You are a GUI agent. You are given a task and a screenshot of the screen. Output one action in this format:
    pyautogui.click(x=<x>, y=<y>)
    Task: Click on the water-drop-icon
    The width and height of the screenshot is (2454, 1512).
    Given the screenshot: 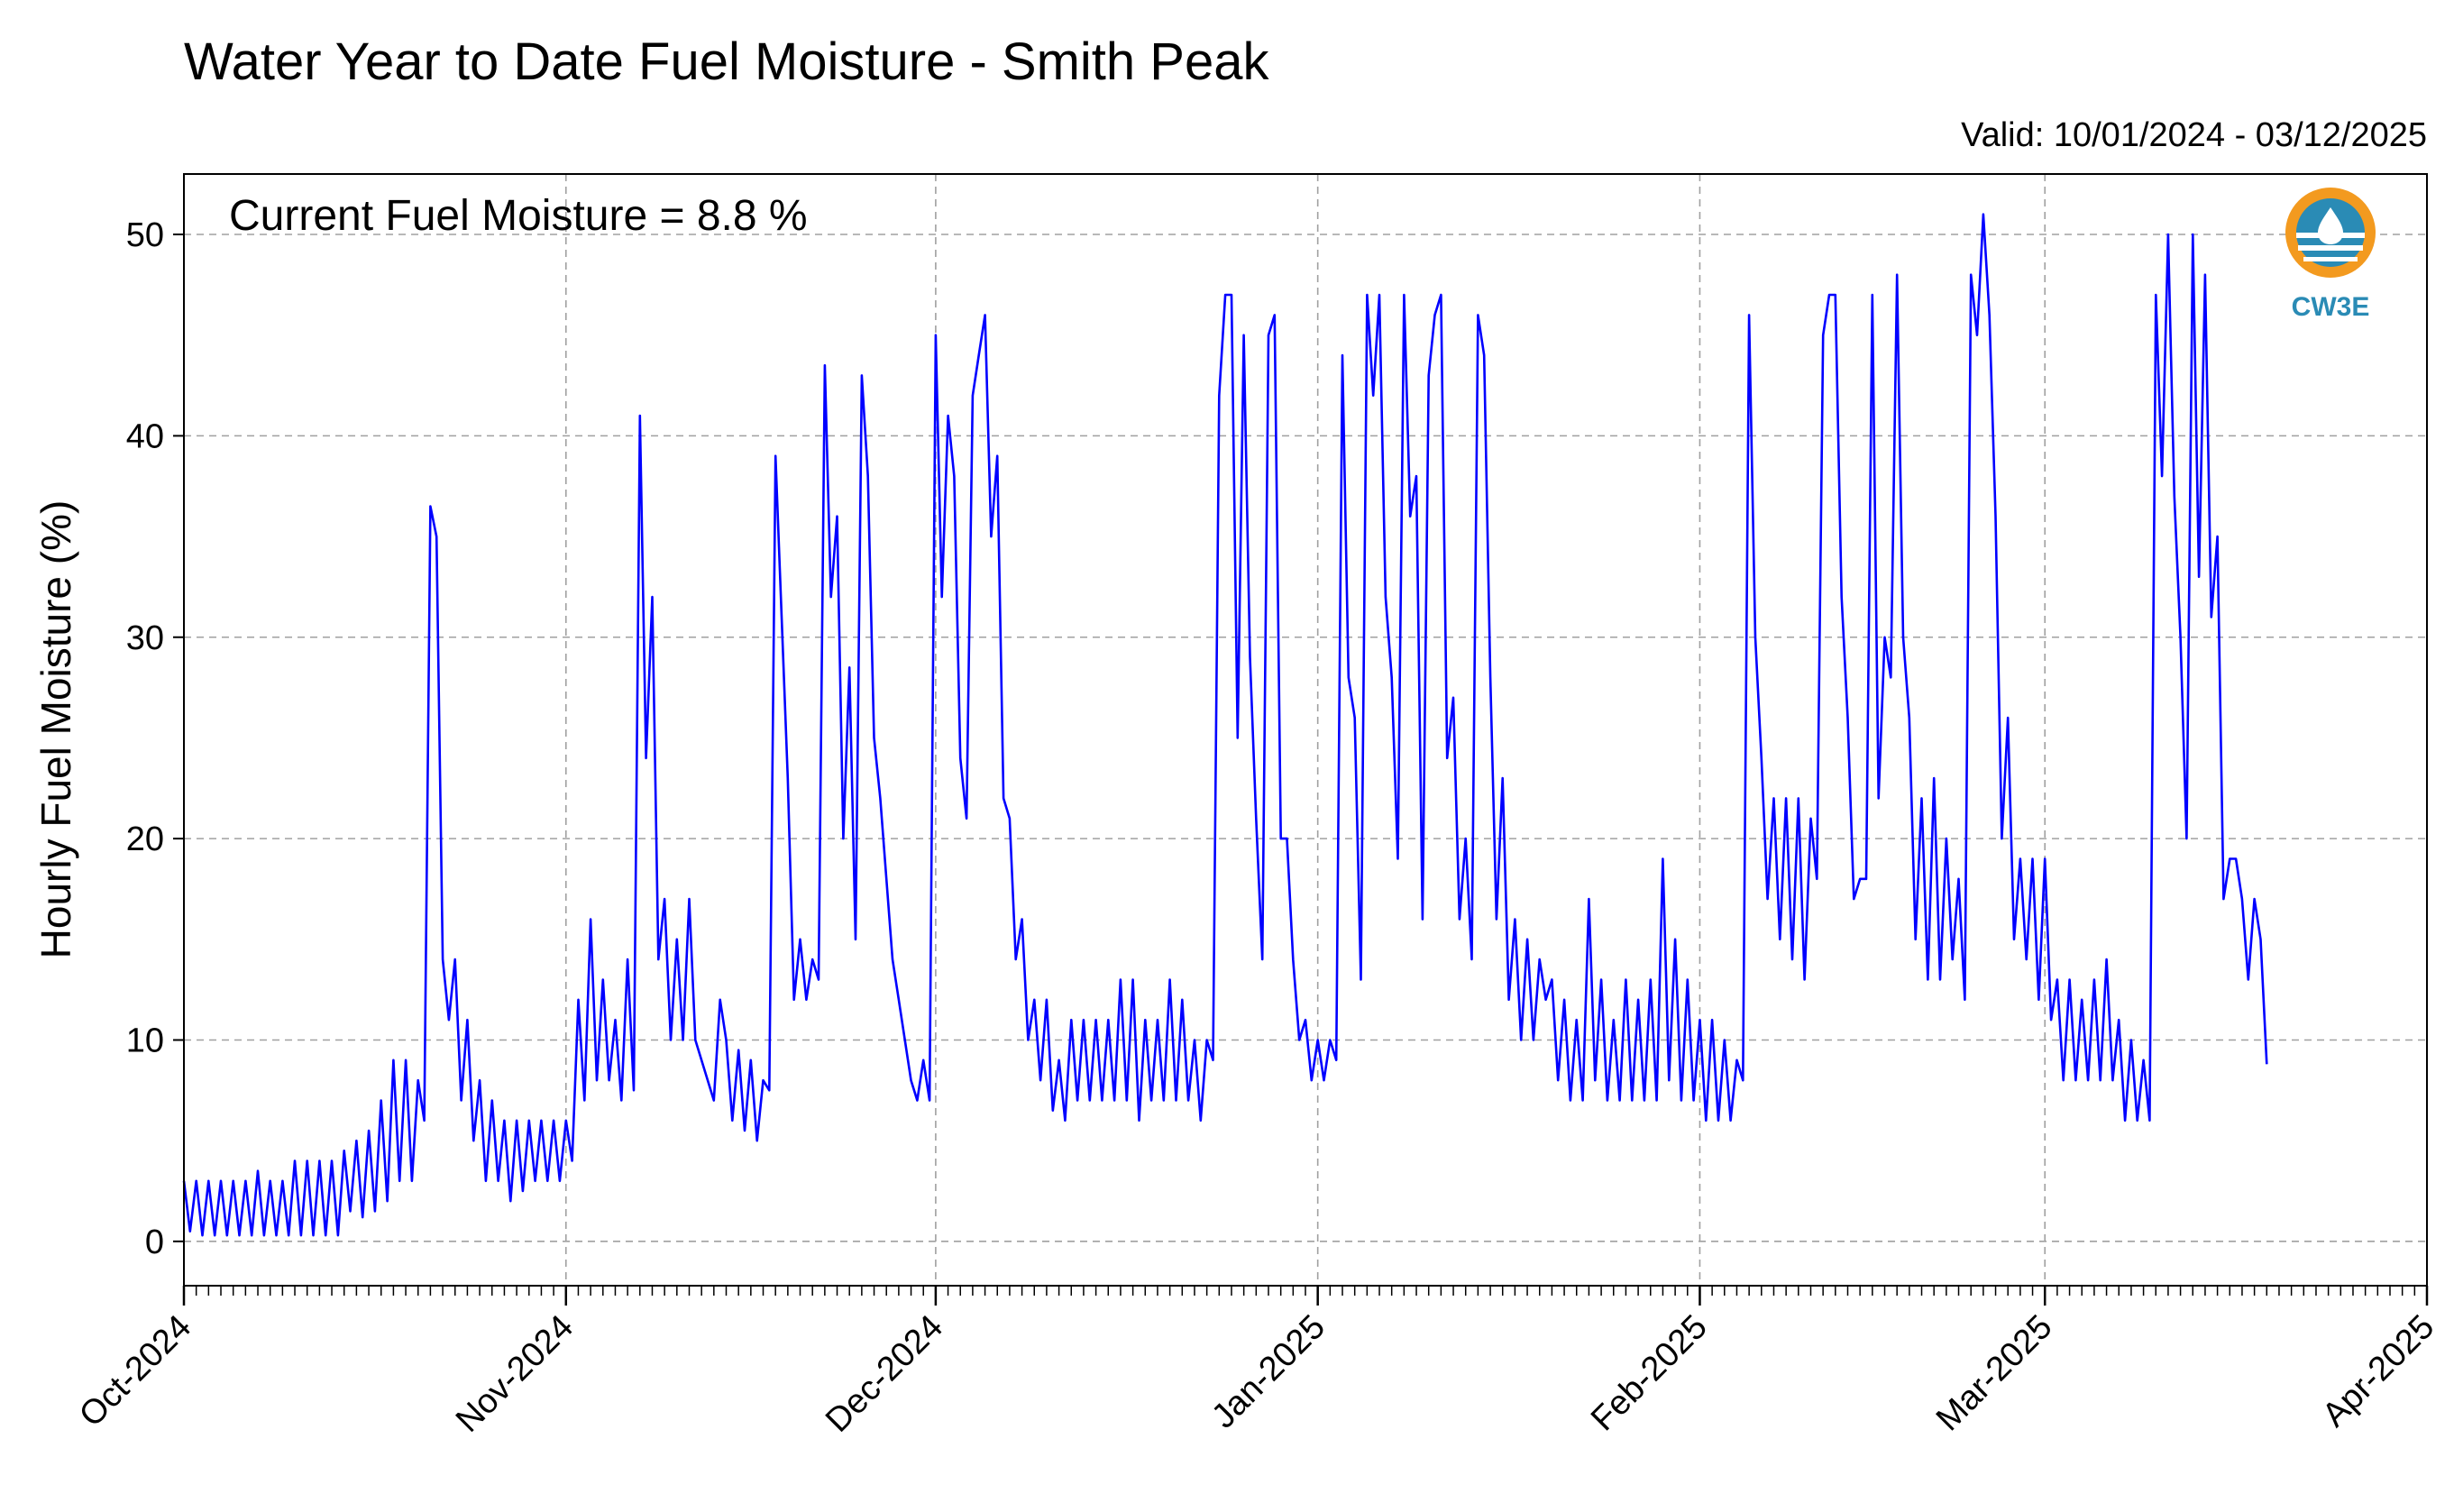 What is the action you would take?
    pyautogui.click(x=2330, y=226)
    